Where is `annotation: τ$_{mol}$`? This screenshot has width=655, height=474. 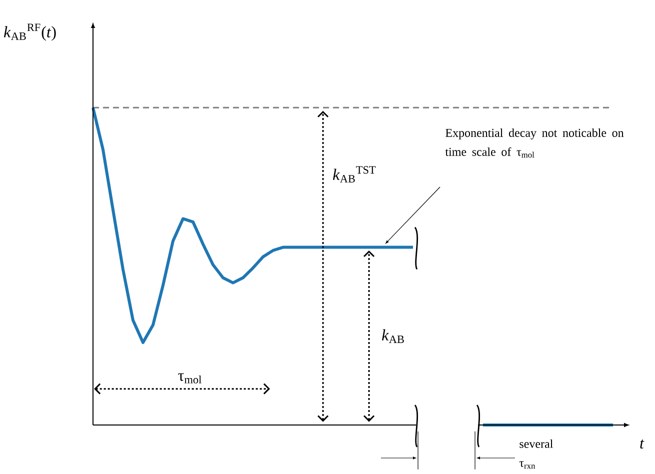
annotation: τ$_{mol}$ is located at coordinates (190, 378).